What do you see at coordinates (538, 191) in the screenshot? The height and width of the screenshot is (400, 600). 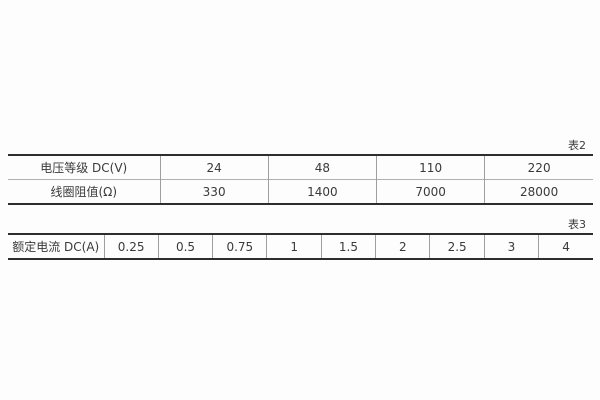 I see `resistance-value-cell: 28000` at bounding box center [538, 191].